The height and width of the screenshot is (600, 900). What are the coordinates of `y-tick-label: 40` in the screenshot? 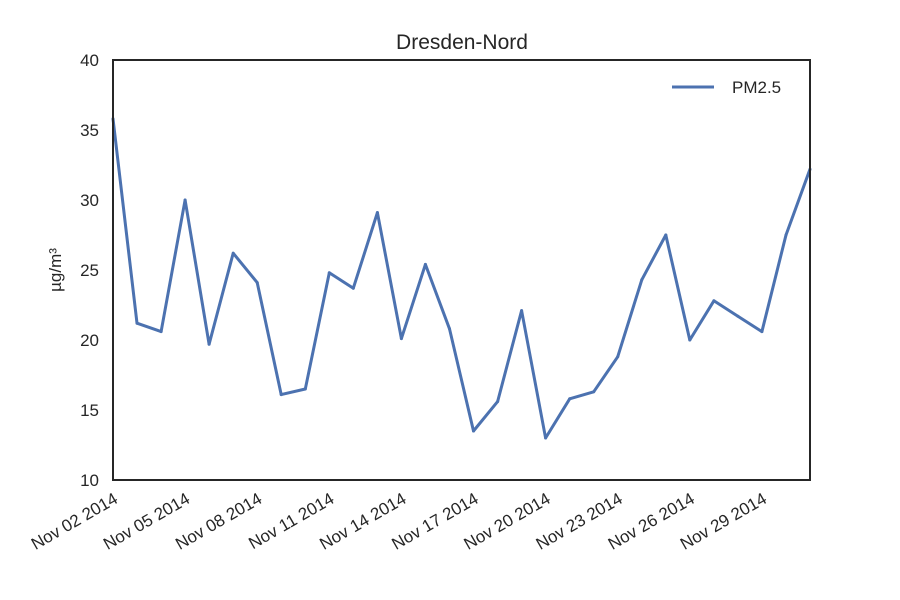 It's located at (89, 60).